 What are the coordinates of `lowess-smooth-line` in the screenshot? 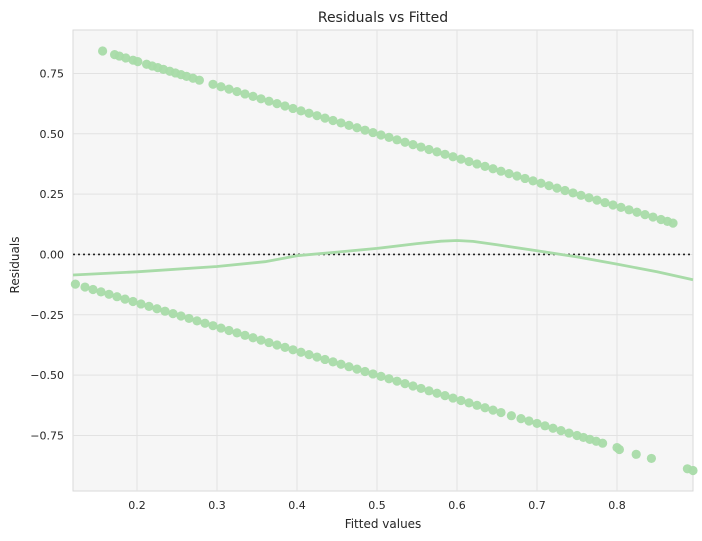 It's located at (383, 260).